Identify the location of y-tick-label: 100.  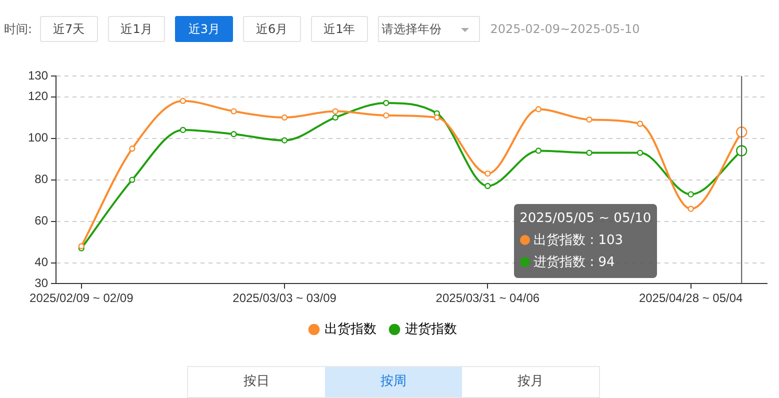
(38, 137).